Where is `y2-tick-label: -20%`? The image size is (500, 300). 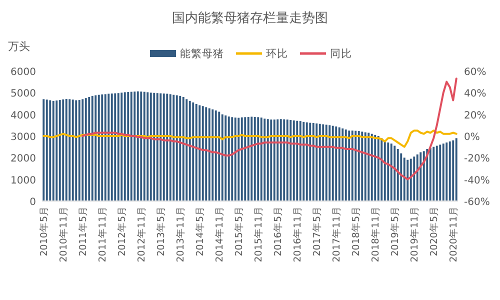
y2-tick-label: -20% is located at coordinates (477, 159).